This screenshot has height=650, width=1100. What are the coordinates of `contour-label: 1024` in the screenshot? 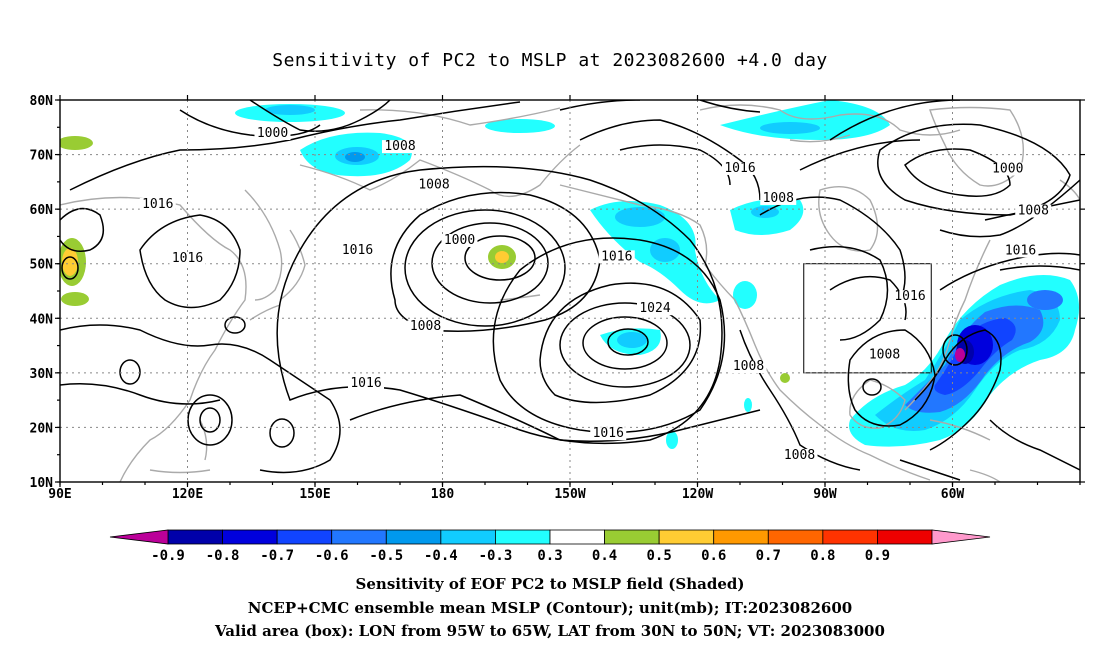 It's located at (654, 308).